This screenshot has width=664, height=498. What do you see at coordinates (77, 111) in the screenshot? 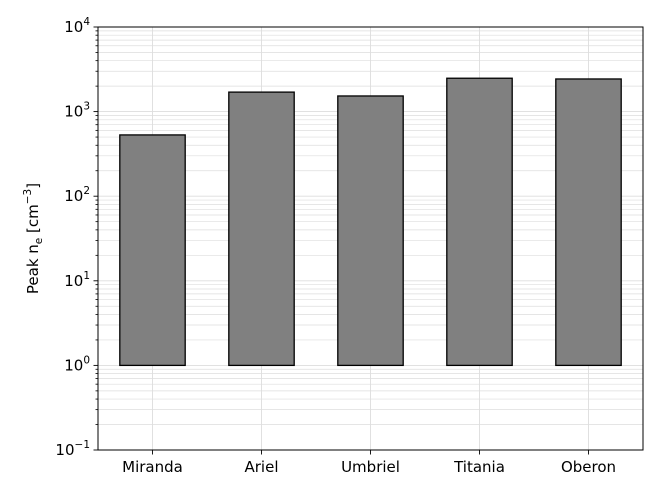
I see `y-tick-label: 10³` at bounding box center [77, 111].